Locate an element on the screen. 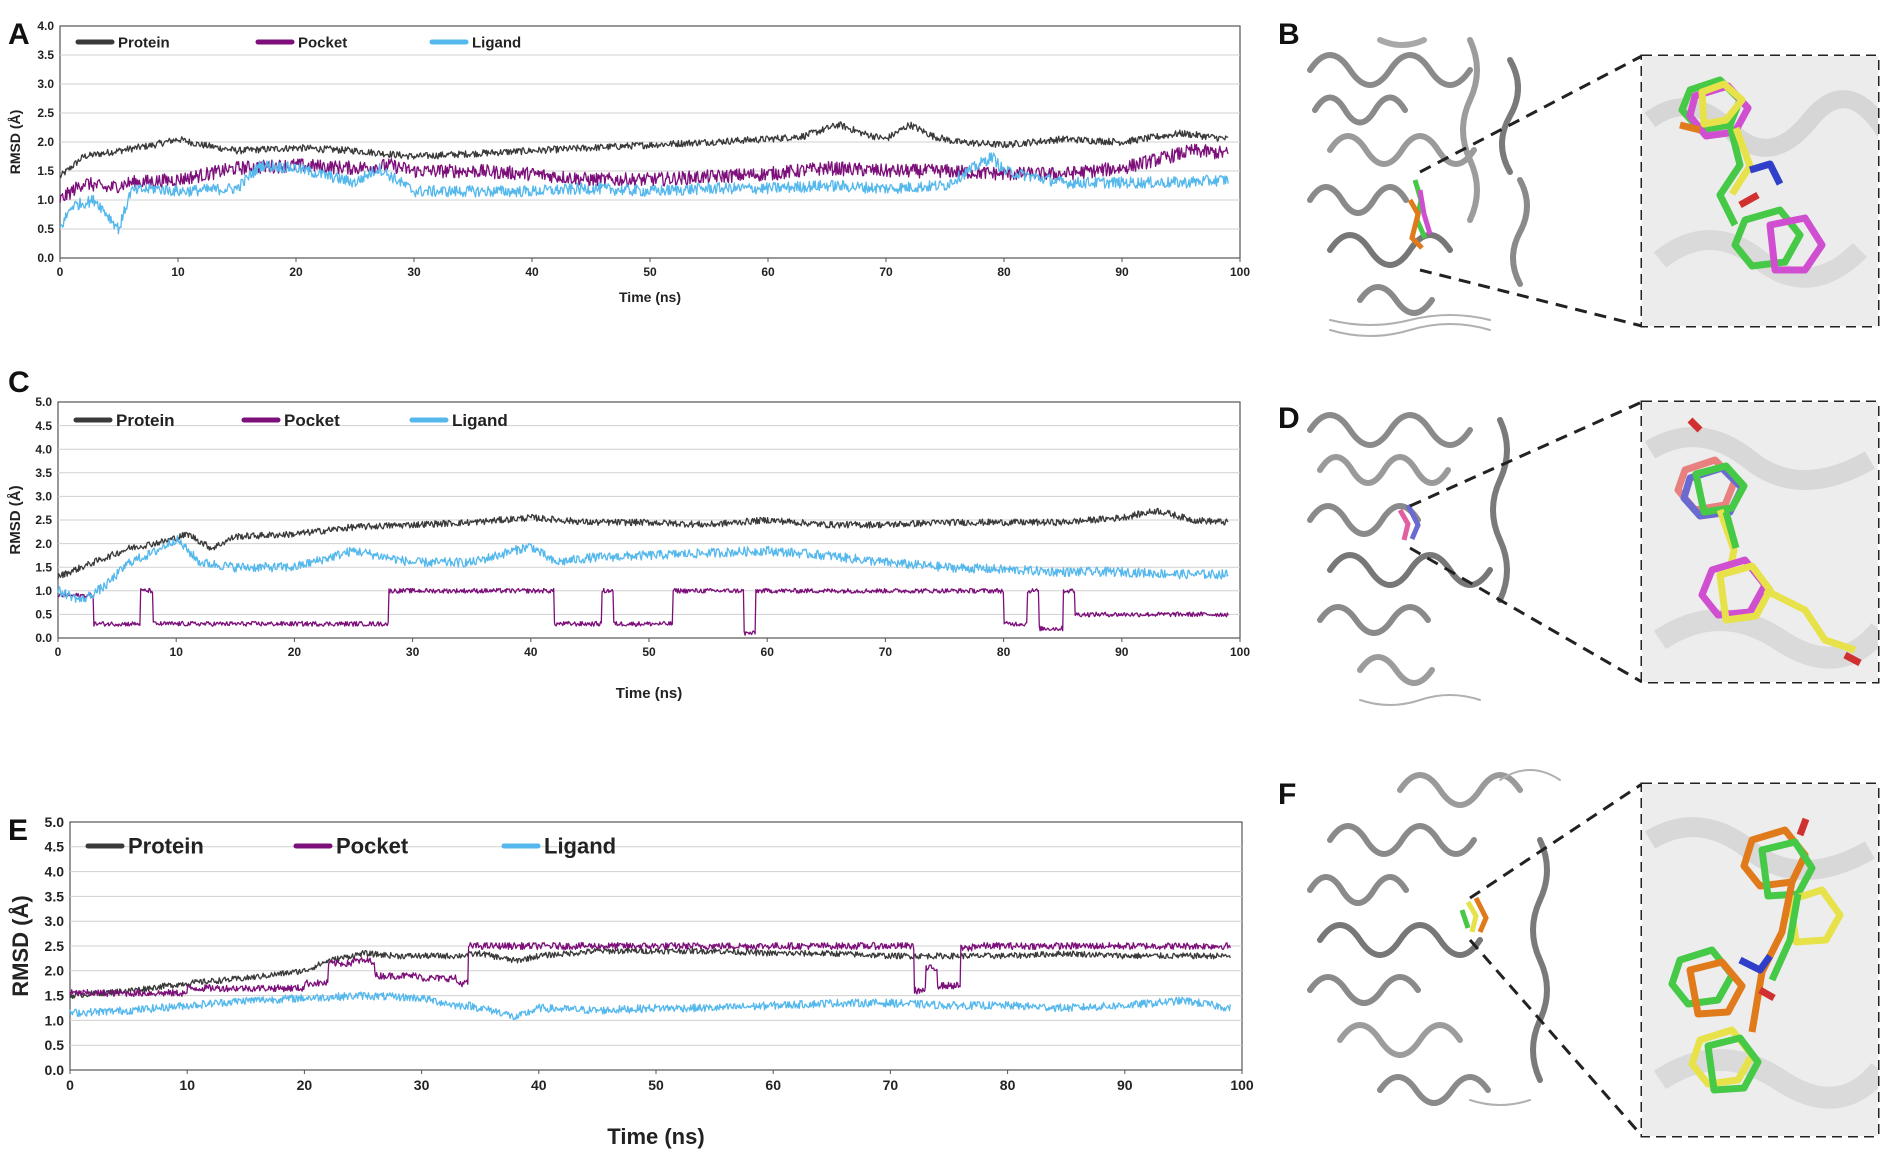  panel-letter-a: A is located at coordinates (19, 34).